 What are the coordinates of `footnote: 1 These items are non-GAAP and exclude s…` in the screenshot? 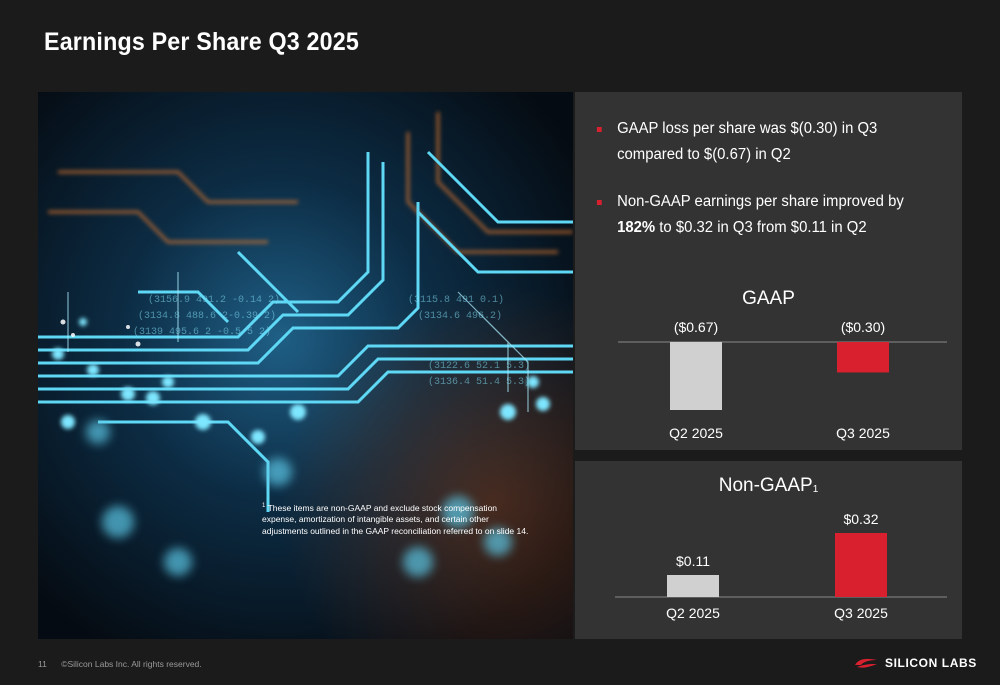 It's located at (397, 519).